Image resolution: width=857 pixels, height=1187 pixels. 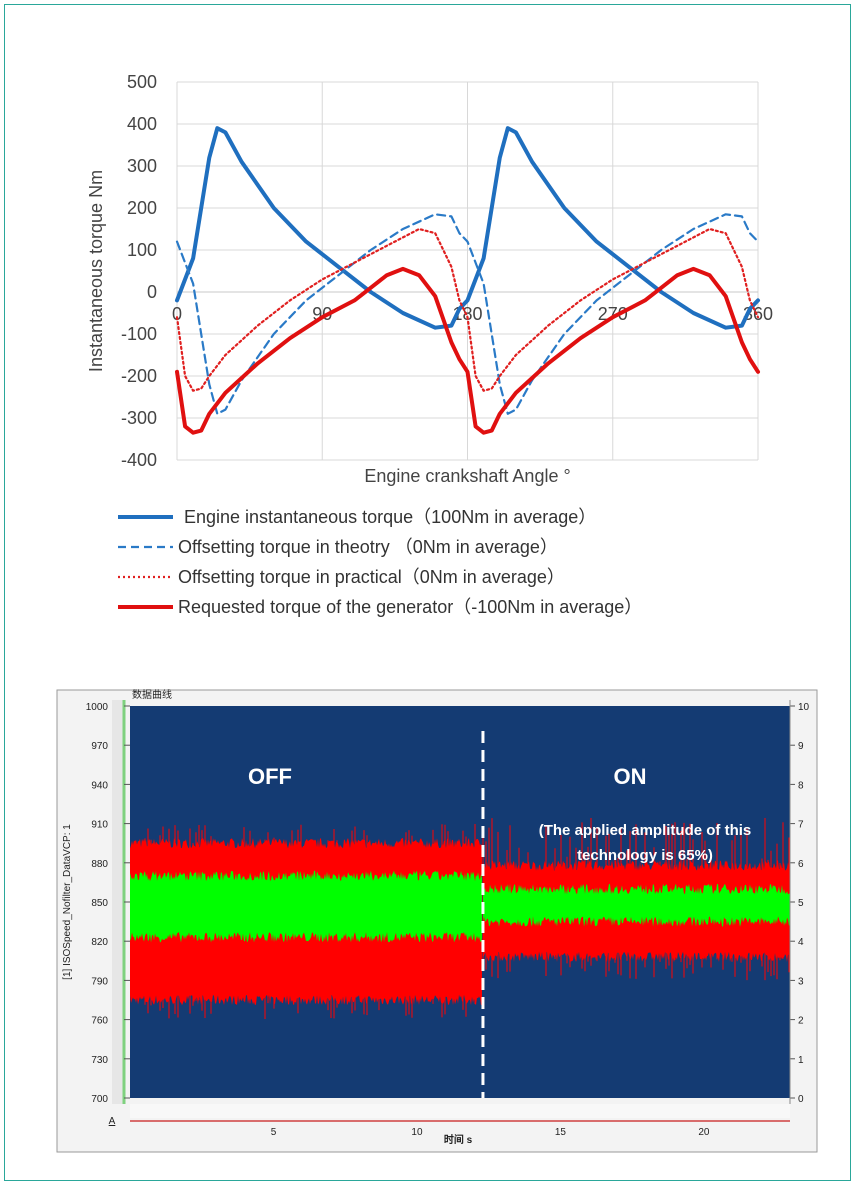 What do you see at coordinates (177, 314) in the screenshot?
I see `x-tick-label: 0` at bounding box center [177, 314].